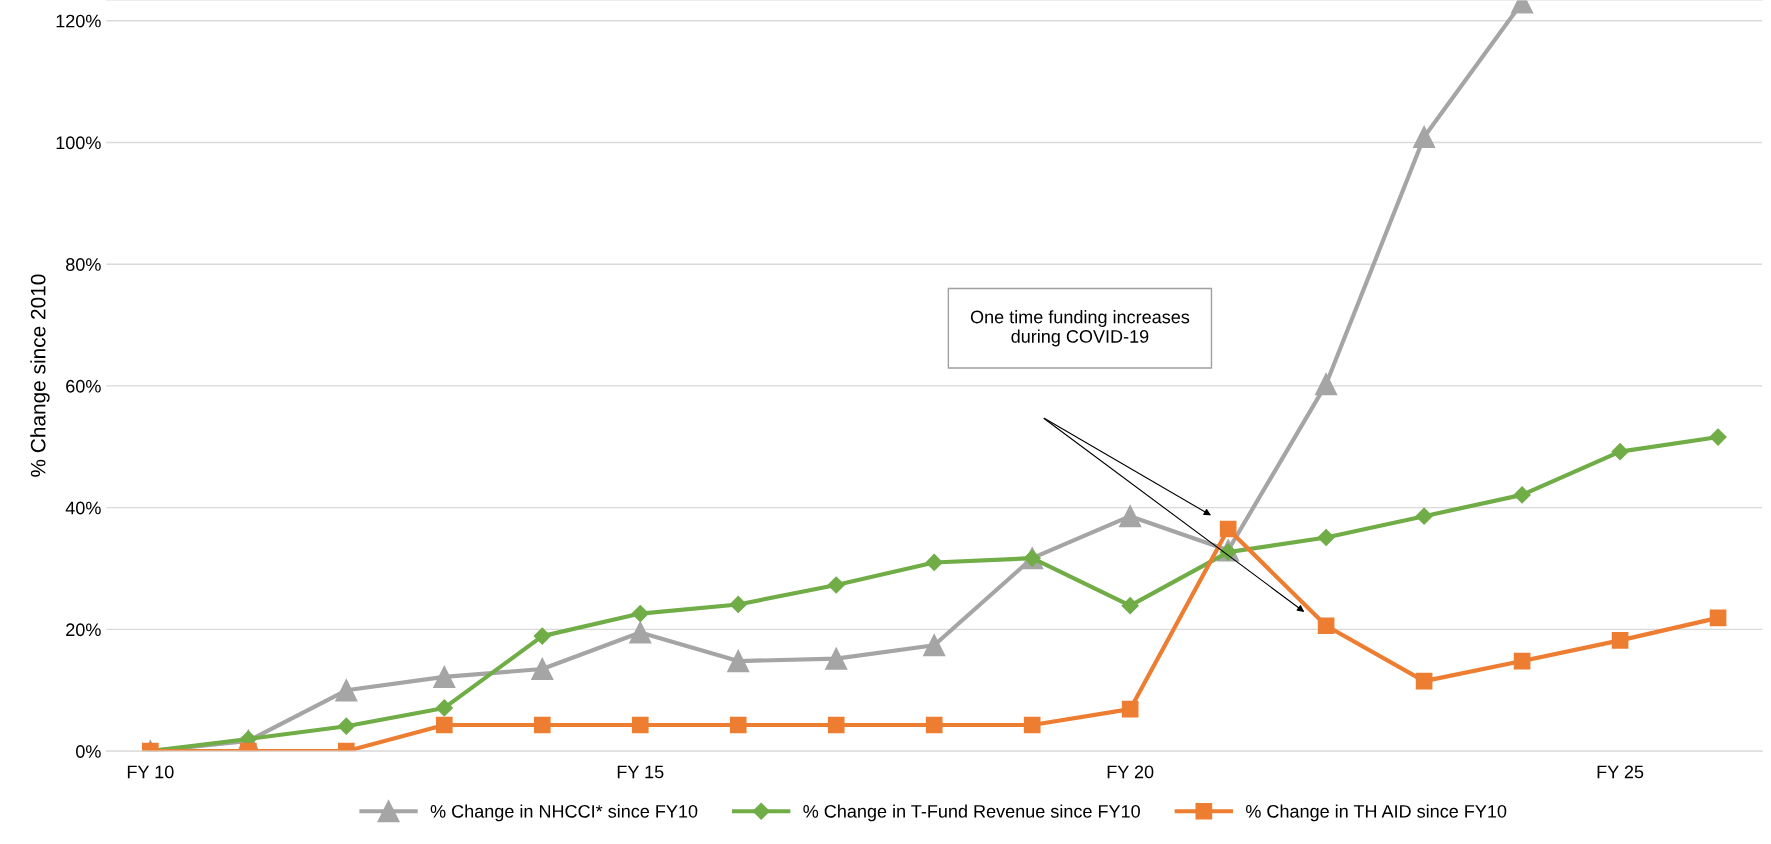 The width and height of the screenshot is (1771, 844). I want to click on x-tick-label: FY 10, so click(150, 772).